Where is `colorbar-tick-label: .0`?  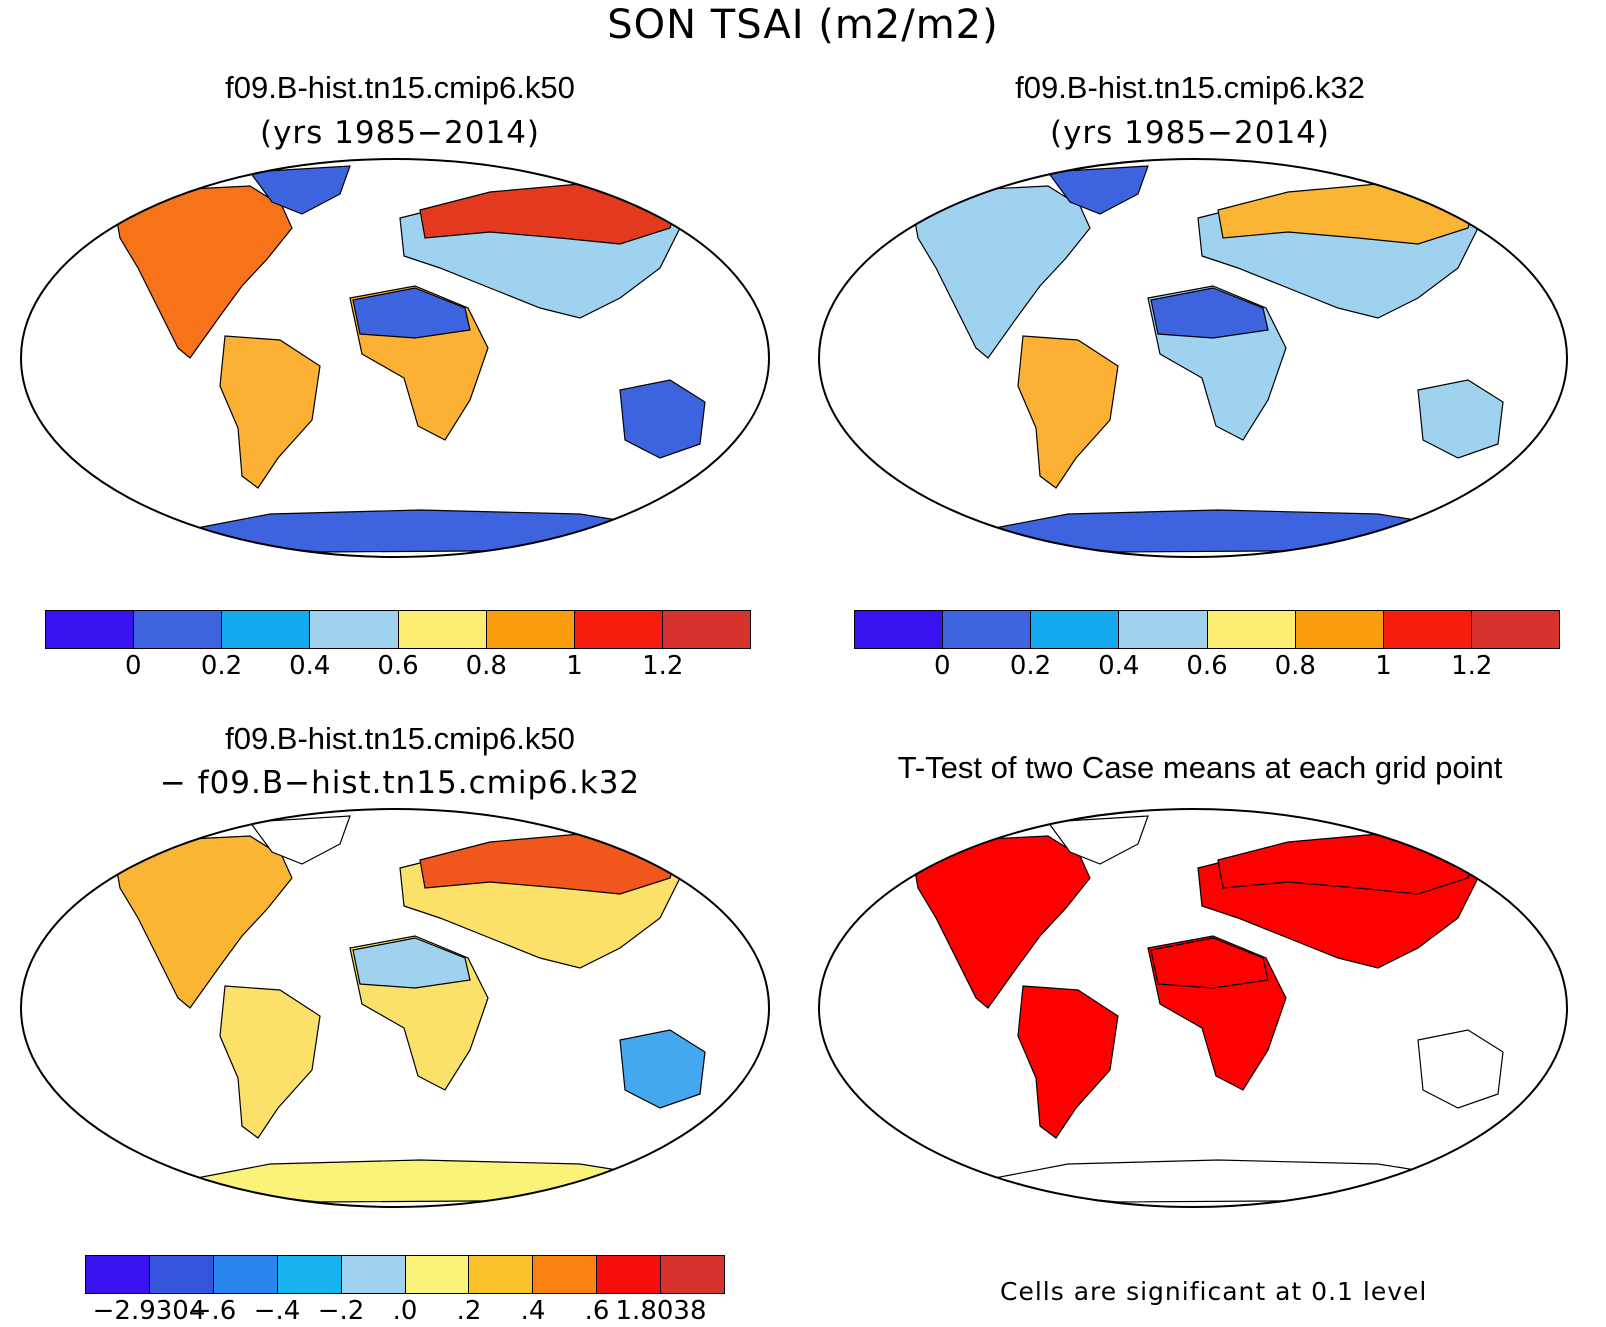
colorbar-tick-label: .0 is located at coordinates (405, 1311).